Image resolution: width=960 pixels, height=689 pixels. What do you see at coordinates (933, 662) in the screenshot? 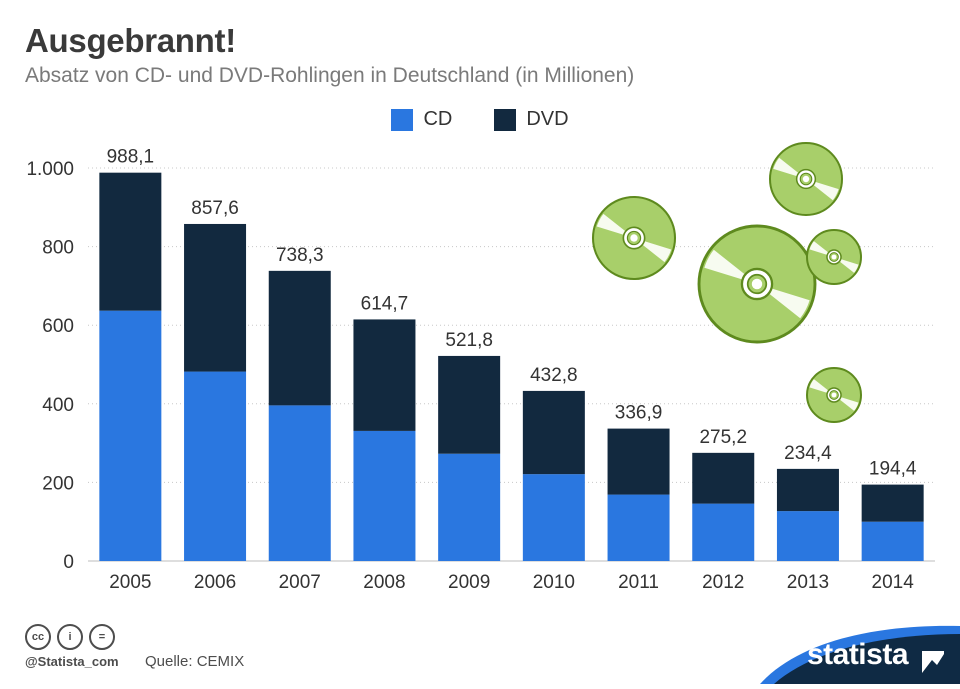
I see `statista-logo-icon` at bounding box center [933, 662].